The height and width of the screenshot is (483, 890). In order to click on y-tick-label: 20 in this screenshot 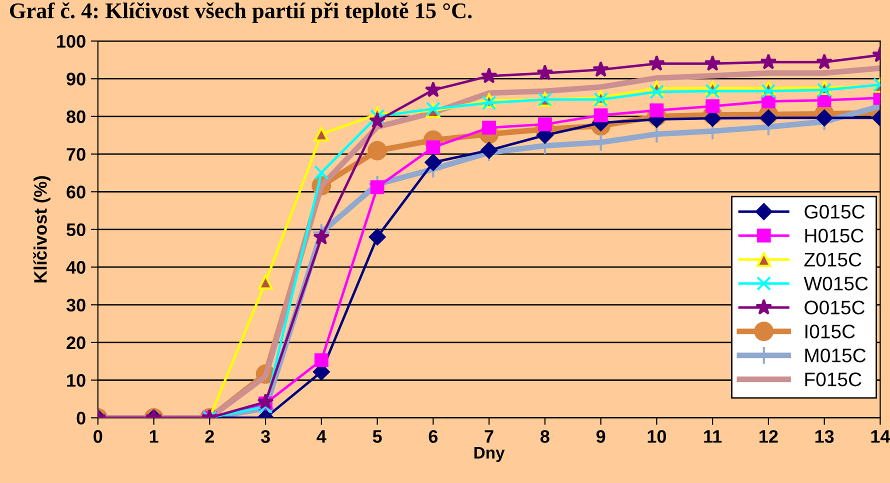, I will do `click(76, 343)`.